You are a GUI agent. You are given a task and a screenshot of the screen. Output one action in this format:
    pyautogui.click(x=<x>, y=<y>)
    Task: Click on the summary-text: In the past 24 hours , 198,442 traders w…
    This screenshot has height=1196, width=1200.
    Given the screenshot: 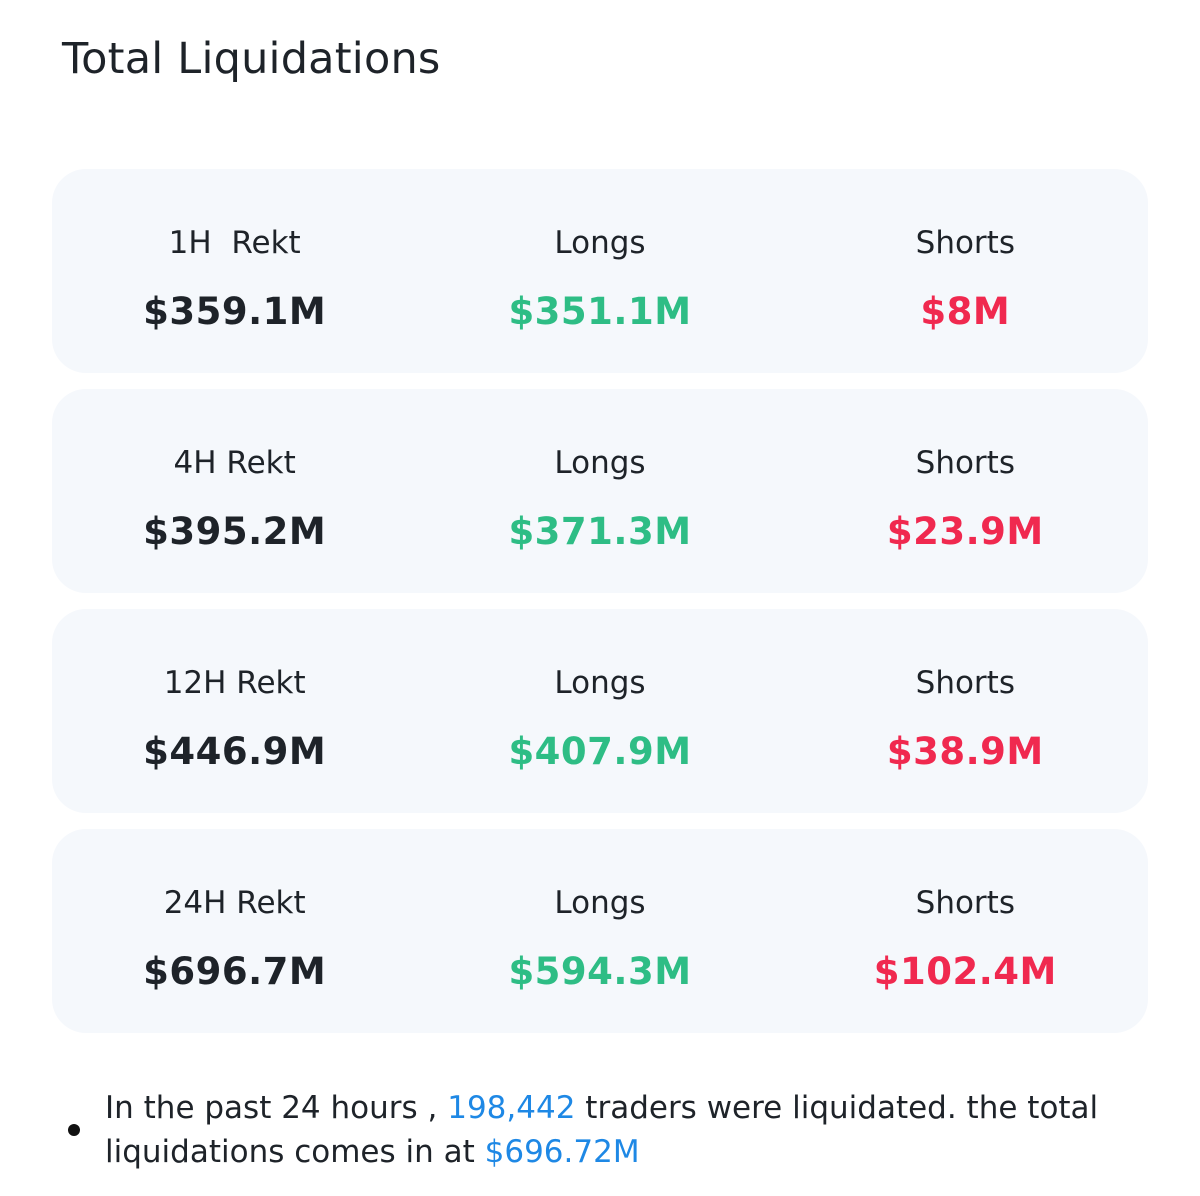 What is the action you would take?
    pyautogui.click(x=615, y=1130)
    